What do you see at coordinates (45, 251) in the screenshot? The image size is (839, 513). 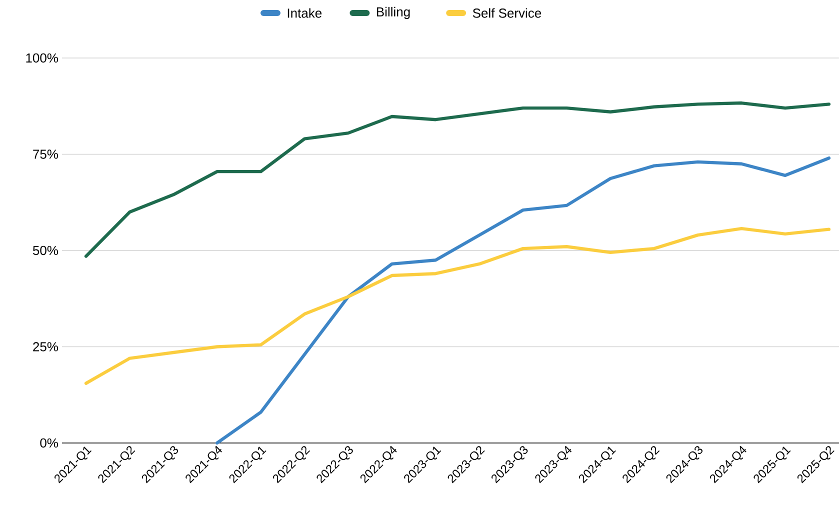 I see `y-tick-label: 50%` at bounding box center [45, 251].